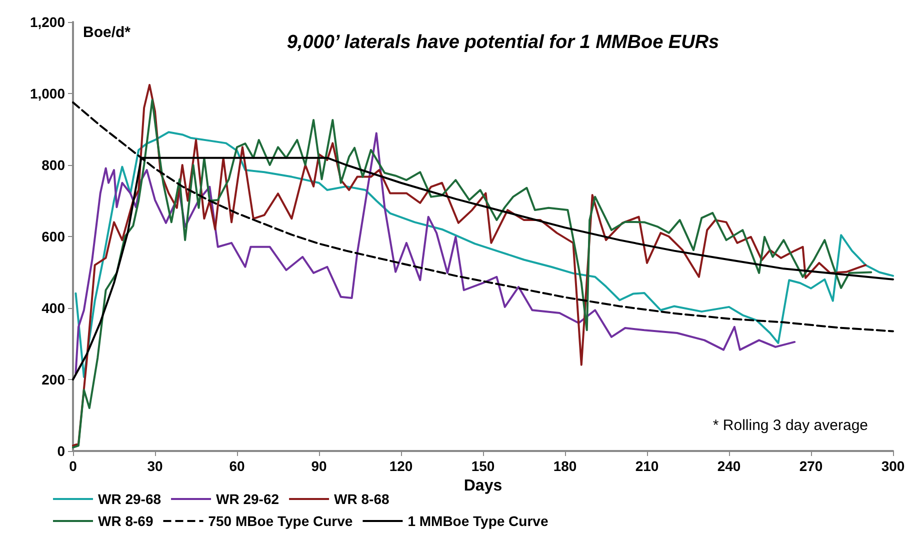 The height and width of the screenshot is (541, 917). Describe the element at coordinates (237, 466) in the screenshot. I see `x-tick-label: 60` at that location.